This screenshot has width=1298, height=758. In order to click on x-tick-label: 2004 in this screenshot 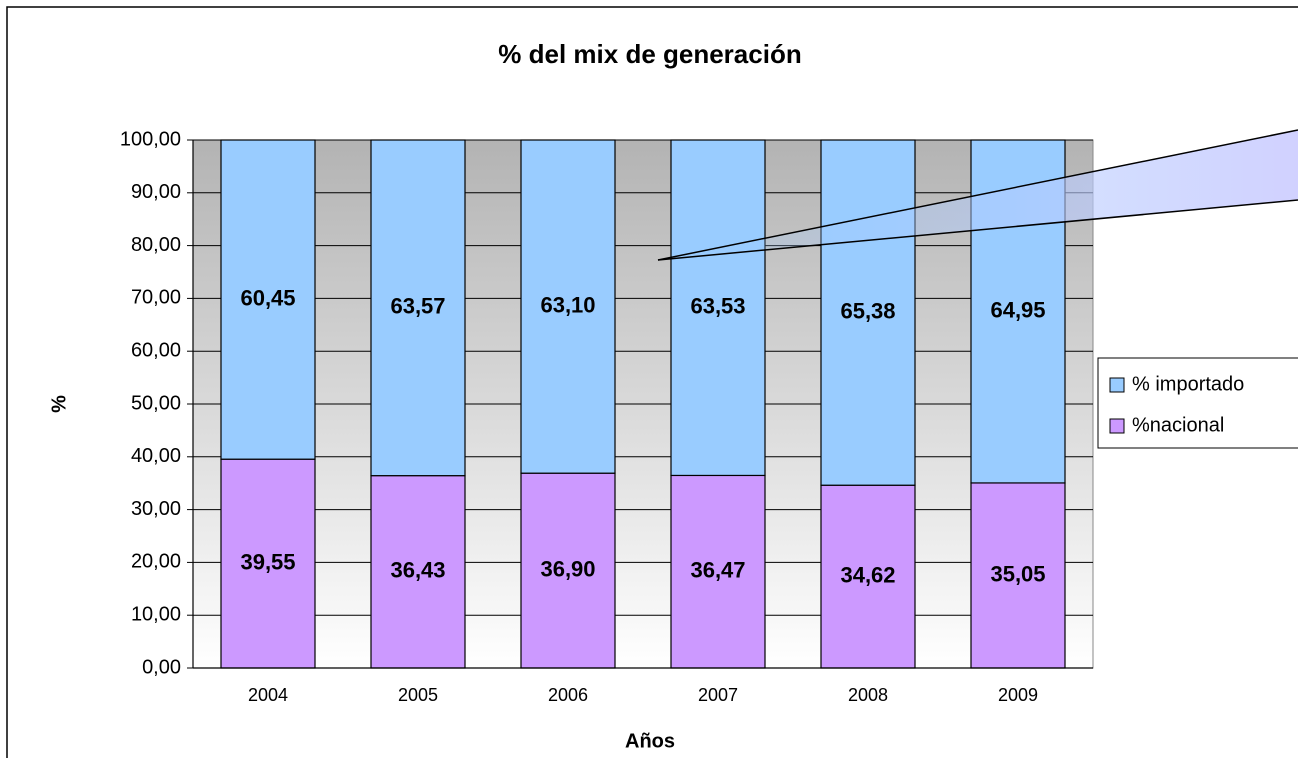, I will do `click(268, 695)`.